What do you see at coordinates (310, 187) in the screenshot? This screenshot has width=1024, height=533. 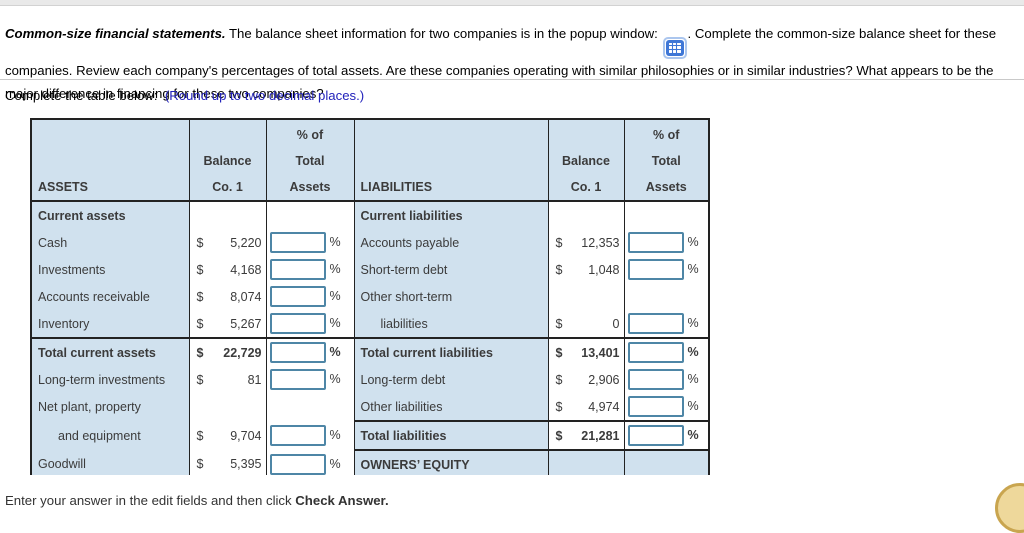 I see `pct-header-line: Assets` at bounding box center [310, 187].